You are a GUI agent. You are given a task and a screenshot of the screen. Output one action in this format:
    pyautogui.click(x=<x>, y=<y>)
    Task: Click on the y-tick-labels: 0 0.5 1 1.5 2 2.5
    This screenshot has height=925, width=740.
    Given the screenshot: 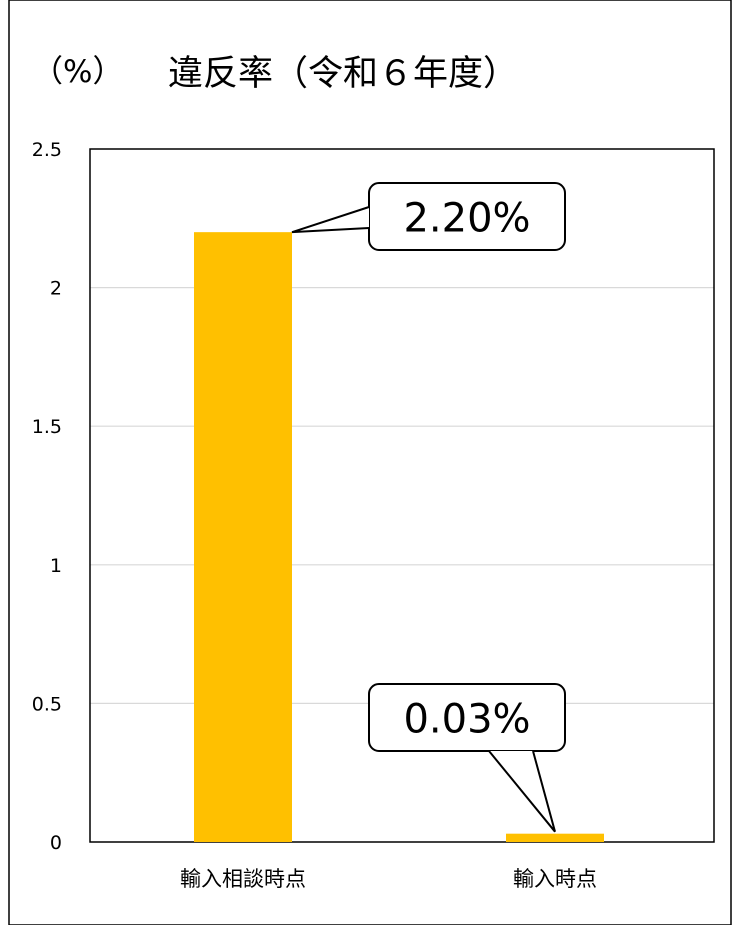 What is the action you would take?
    pyautogui.click(x=47, y=496)
    